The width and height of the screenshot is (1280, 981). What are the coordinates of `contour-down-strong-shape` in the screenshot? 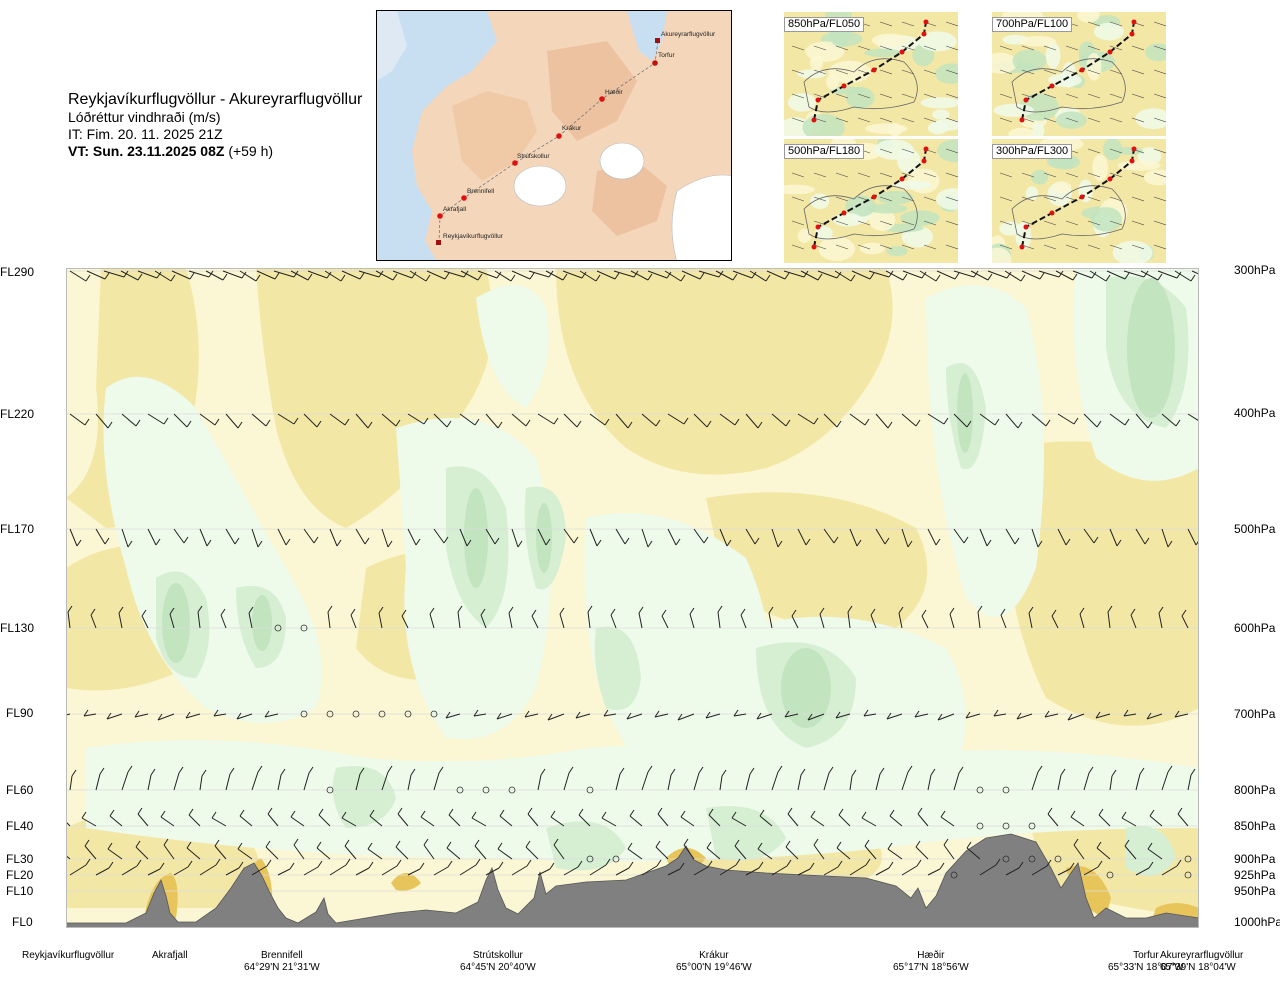 It's located at (176, 623).